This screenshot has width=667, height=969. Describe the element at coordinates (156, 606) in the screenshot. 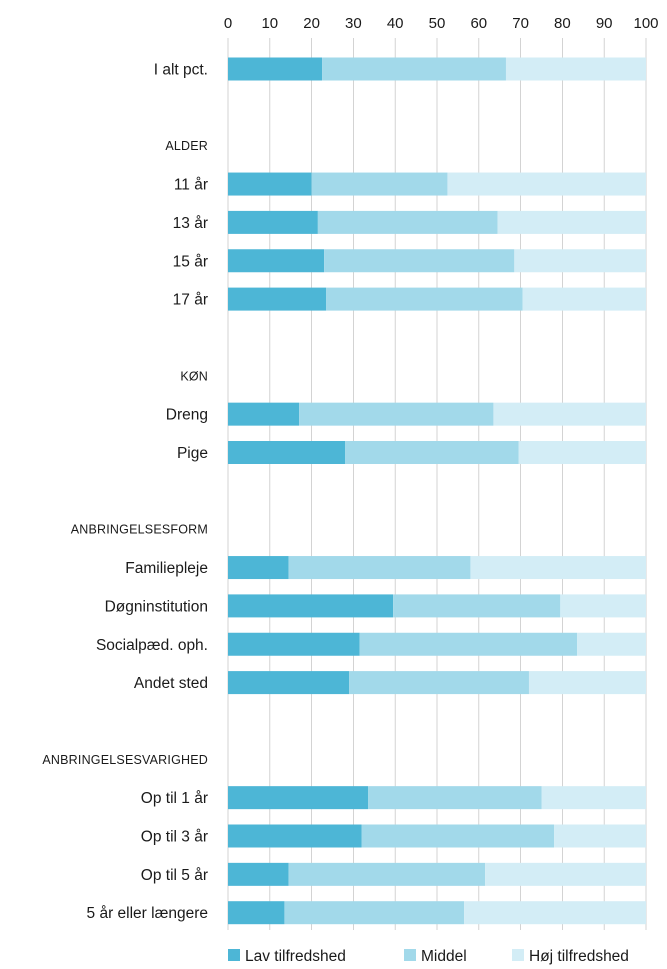

I see `category-label: Døgninstitution` at that location.